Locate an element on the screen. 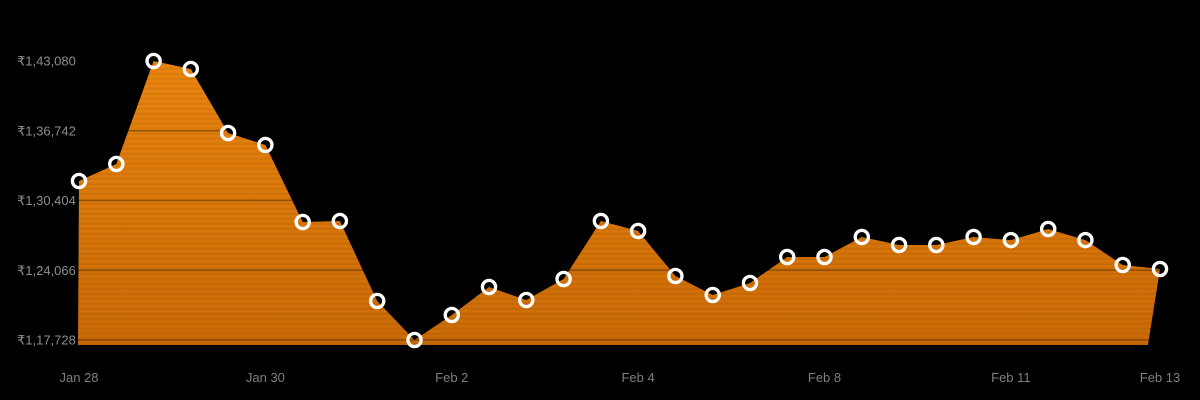 This screenshot has height=400, width=1200. x-axis-tick-label: Feb 11 is located at coordinates (1011, 377).